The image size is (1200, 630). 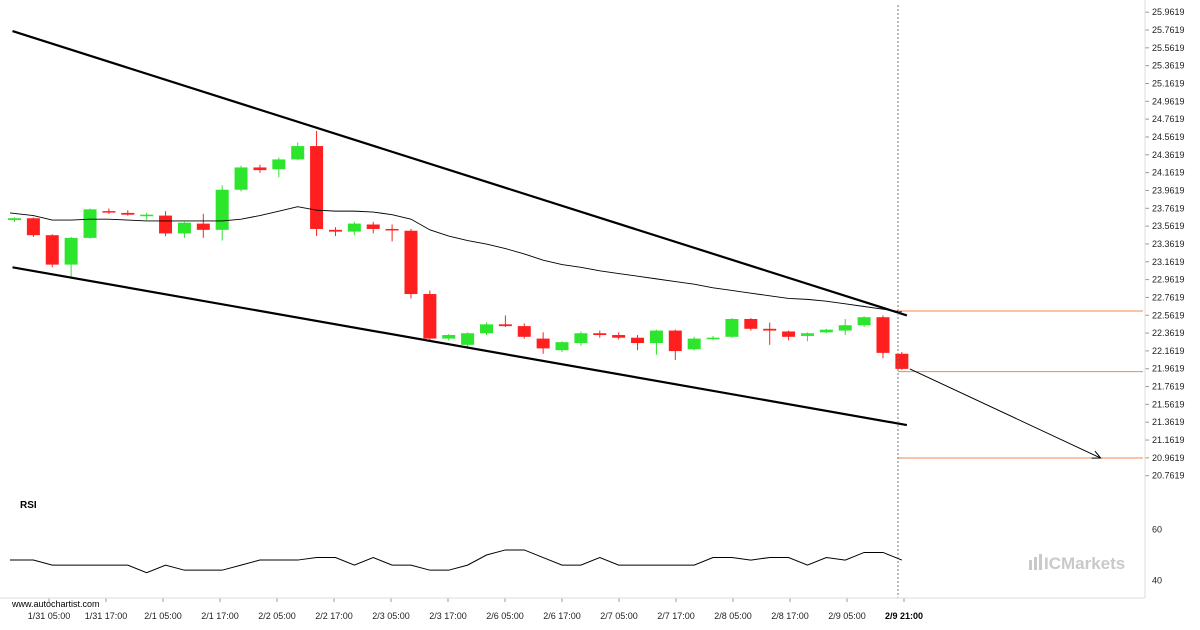 What do you see at coordinates (619, 616) in the screenshot?
I see `x-tick-label: 2/7 05:00` at bounding box center [619, 616].